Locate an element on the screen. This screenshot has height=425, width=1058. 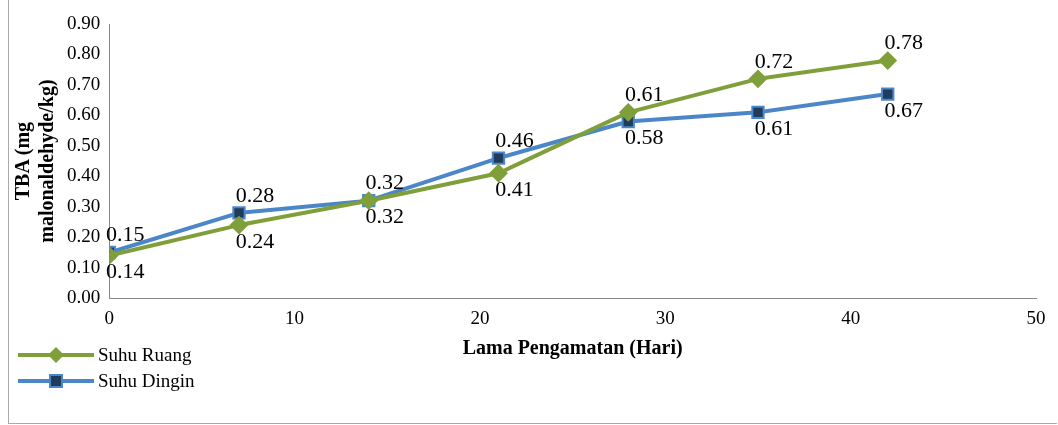
data-label: 0.78 is located at coordinates (903, 42).